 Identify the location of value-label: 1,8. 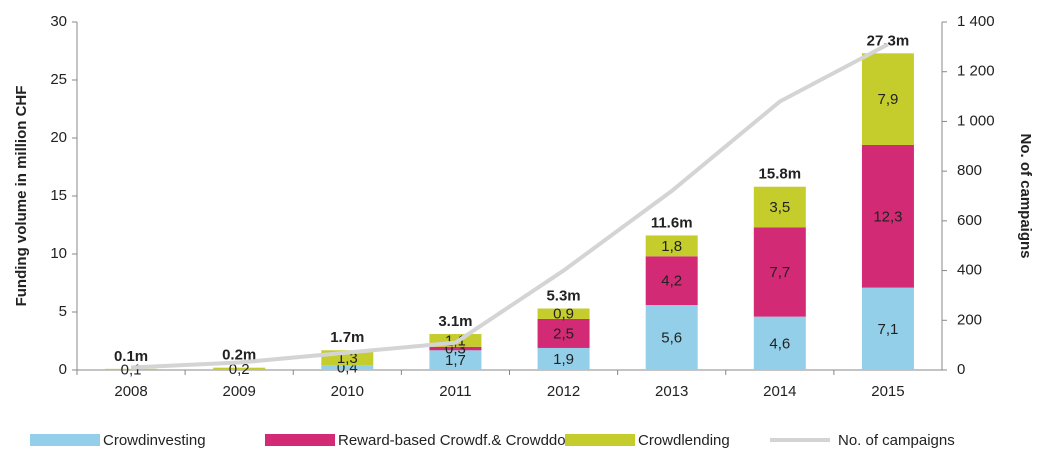
(671, 246).